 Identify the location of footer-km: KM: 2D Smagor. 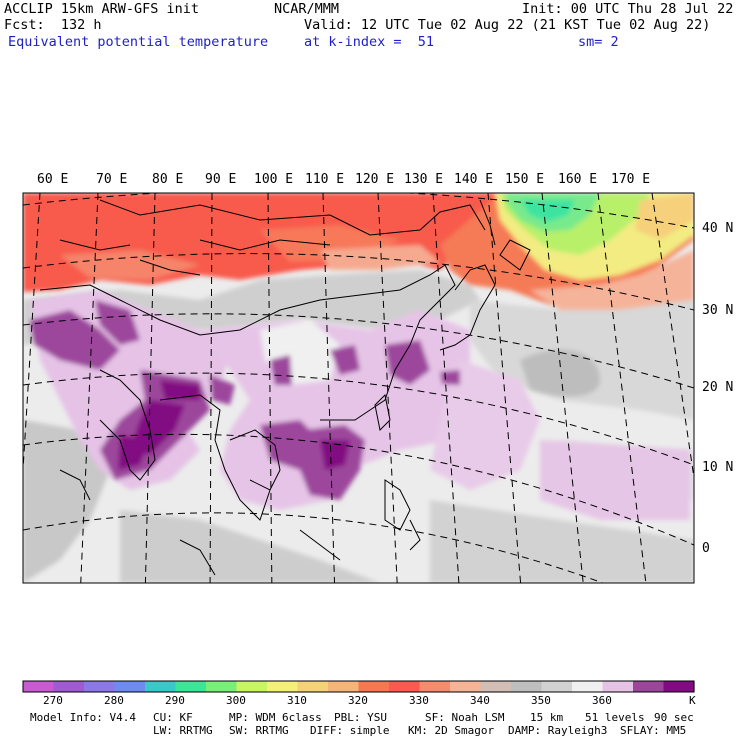
(451, 730).